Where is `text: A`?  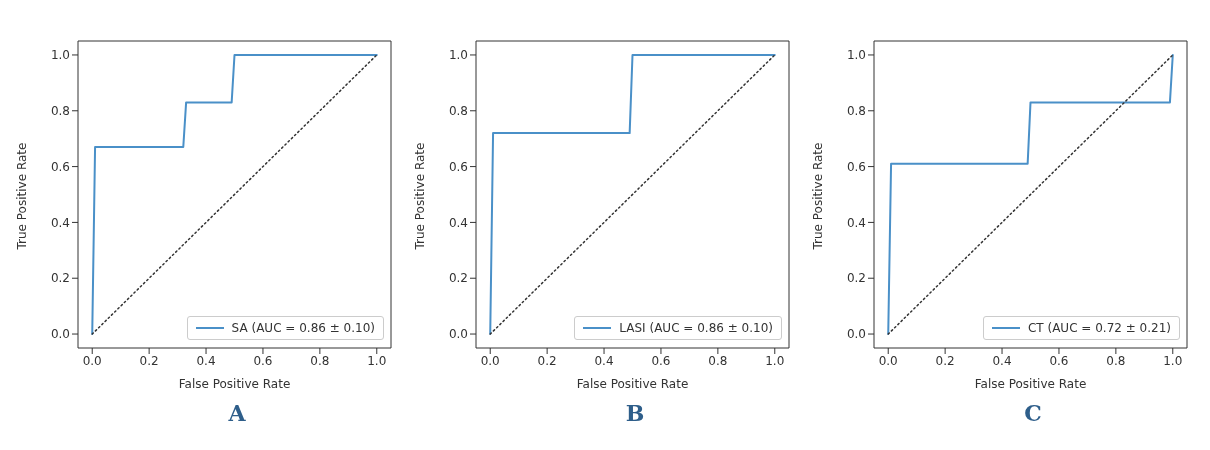
text: A is located at coordinates (237, 413).